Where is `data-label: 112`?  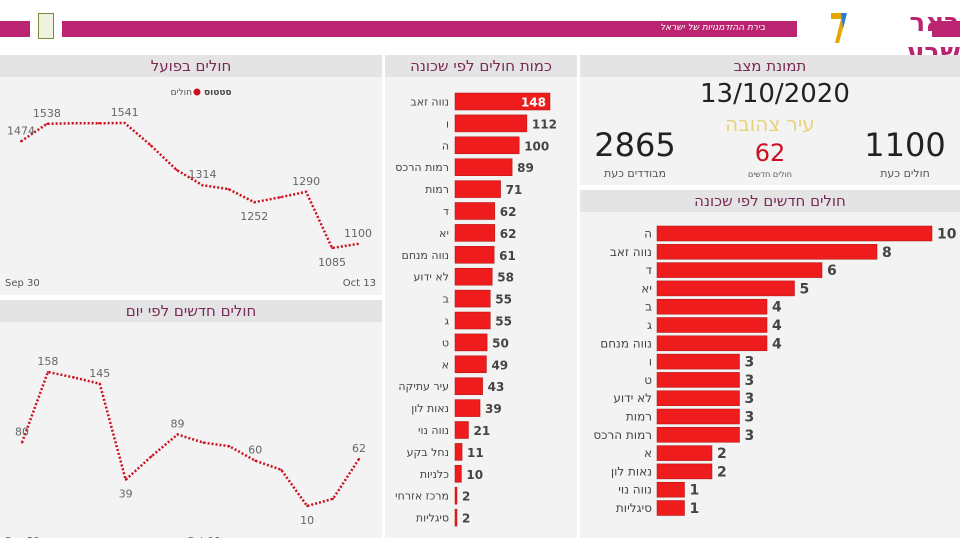 data-label: 112 is located at coordinates (544, 124).